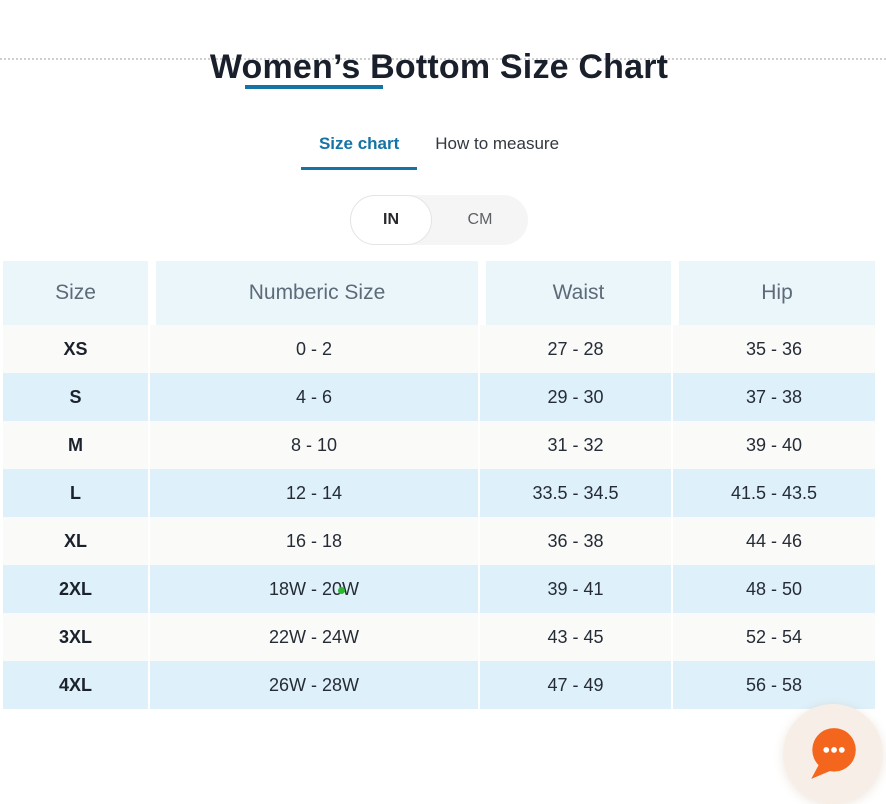 Image resolution: width=886 pixels, height=804 pixels. Describe the element at coordinates (391, 220) in the screenshot. I see `unit-option-in: IN` at that location.